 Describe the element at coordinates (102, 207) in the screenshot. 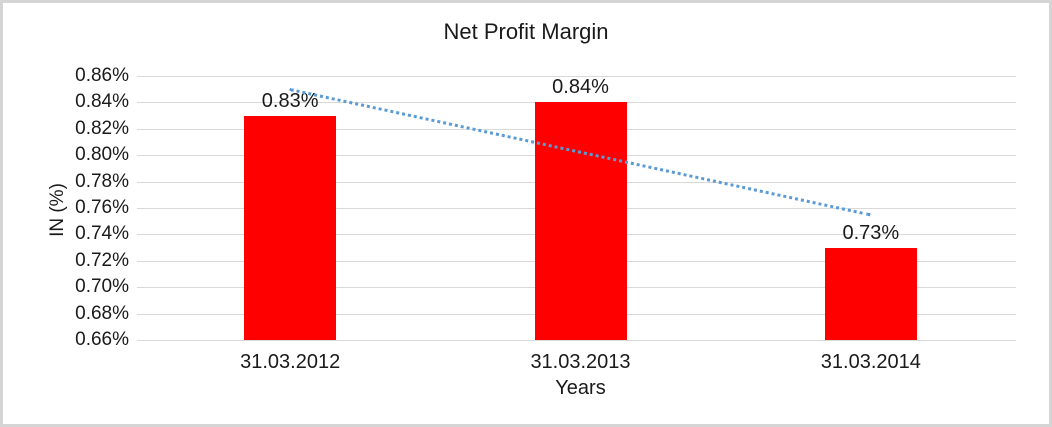

I see `y-tick-label: 0.76%` at that location.